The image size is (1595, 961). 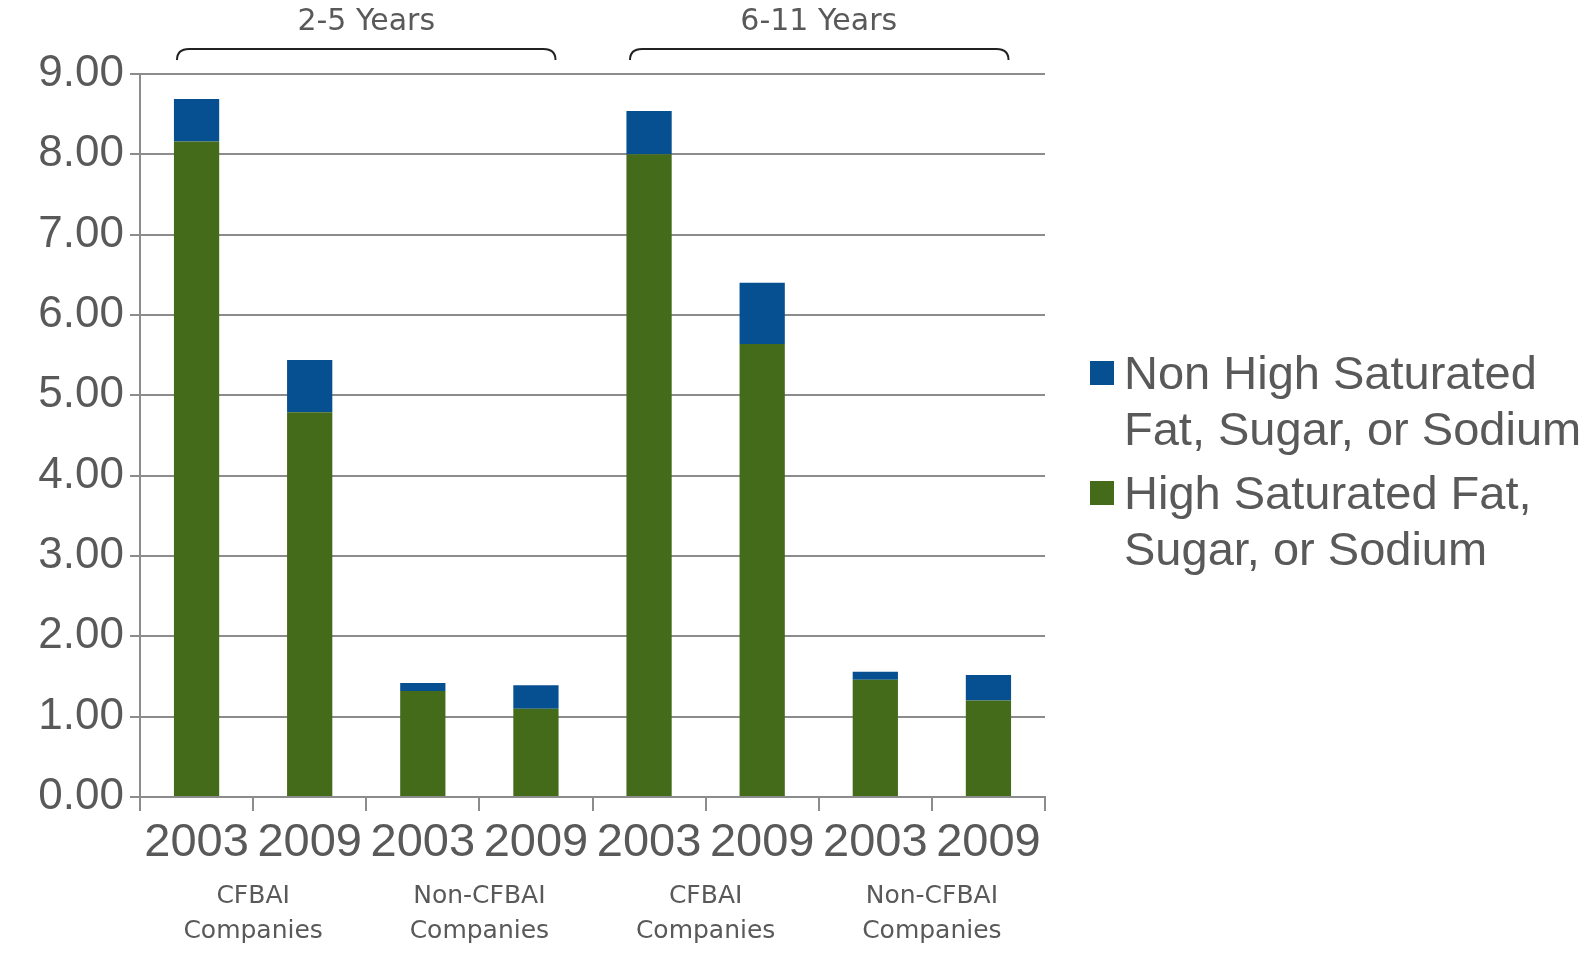 I want to click on y-tick-label: 3.00, so click(x=81, y=553).